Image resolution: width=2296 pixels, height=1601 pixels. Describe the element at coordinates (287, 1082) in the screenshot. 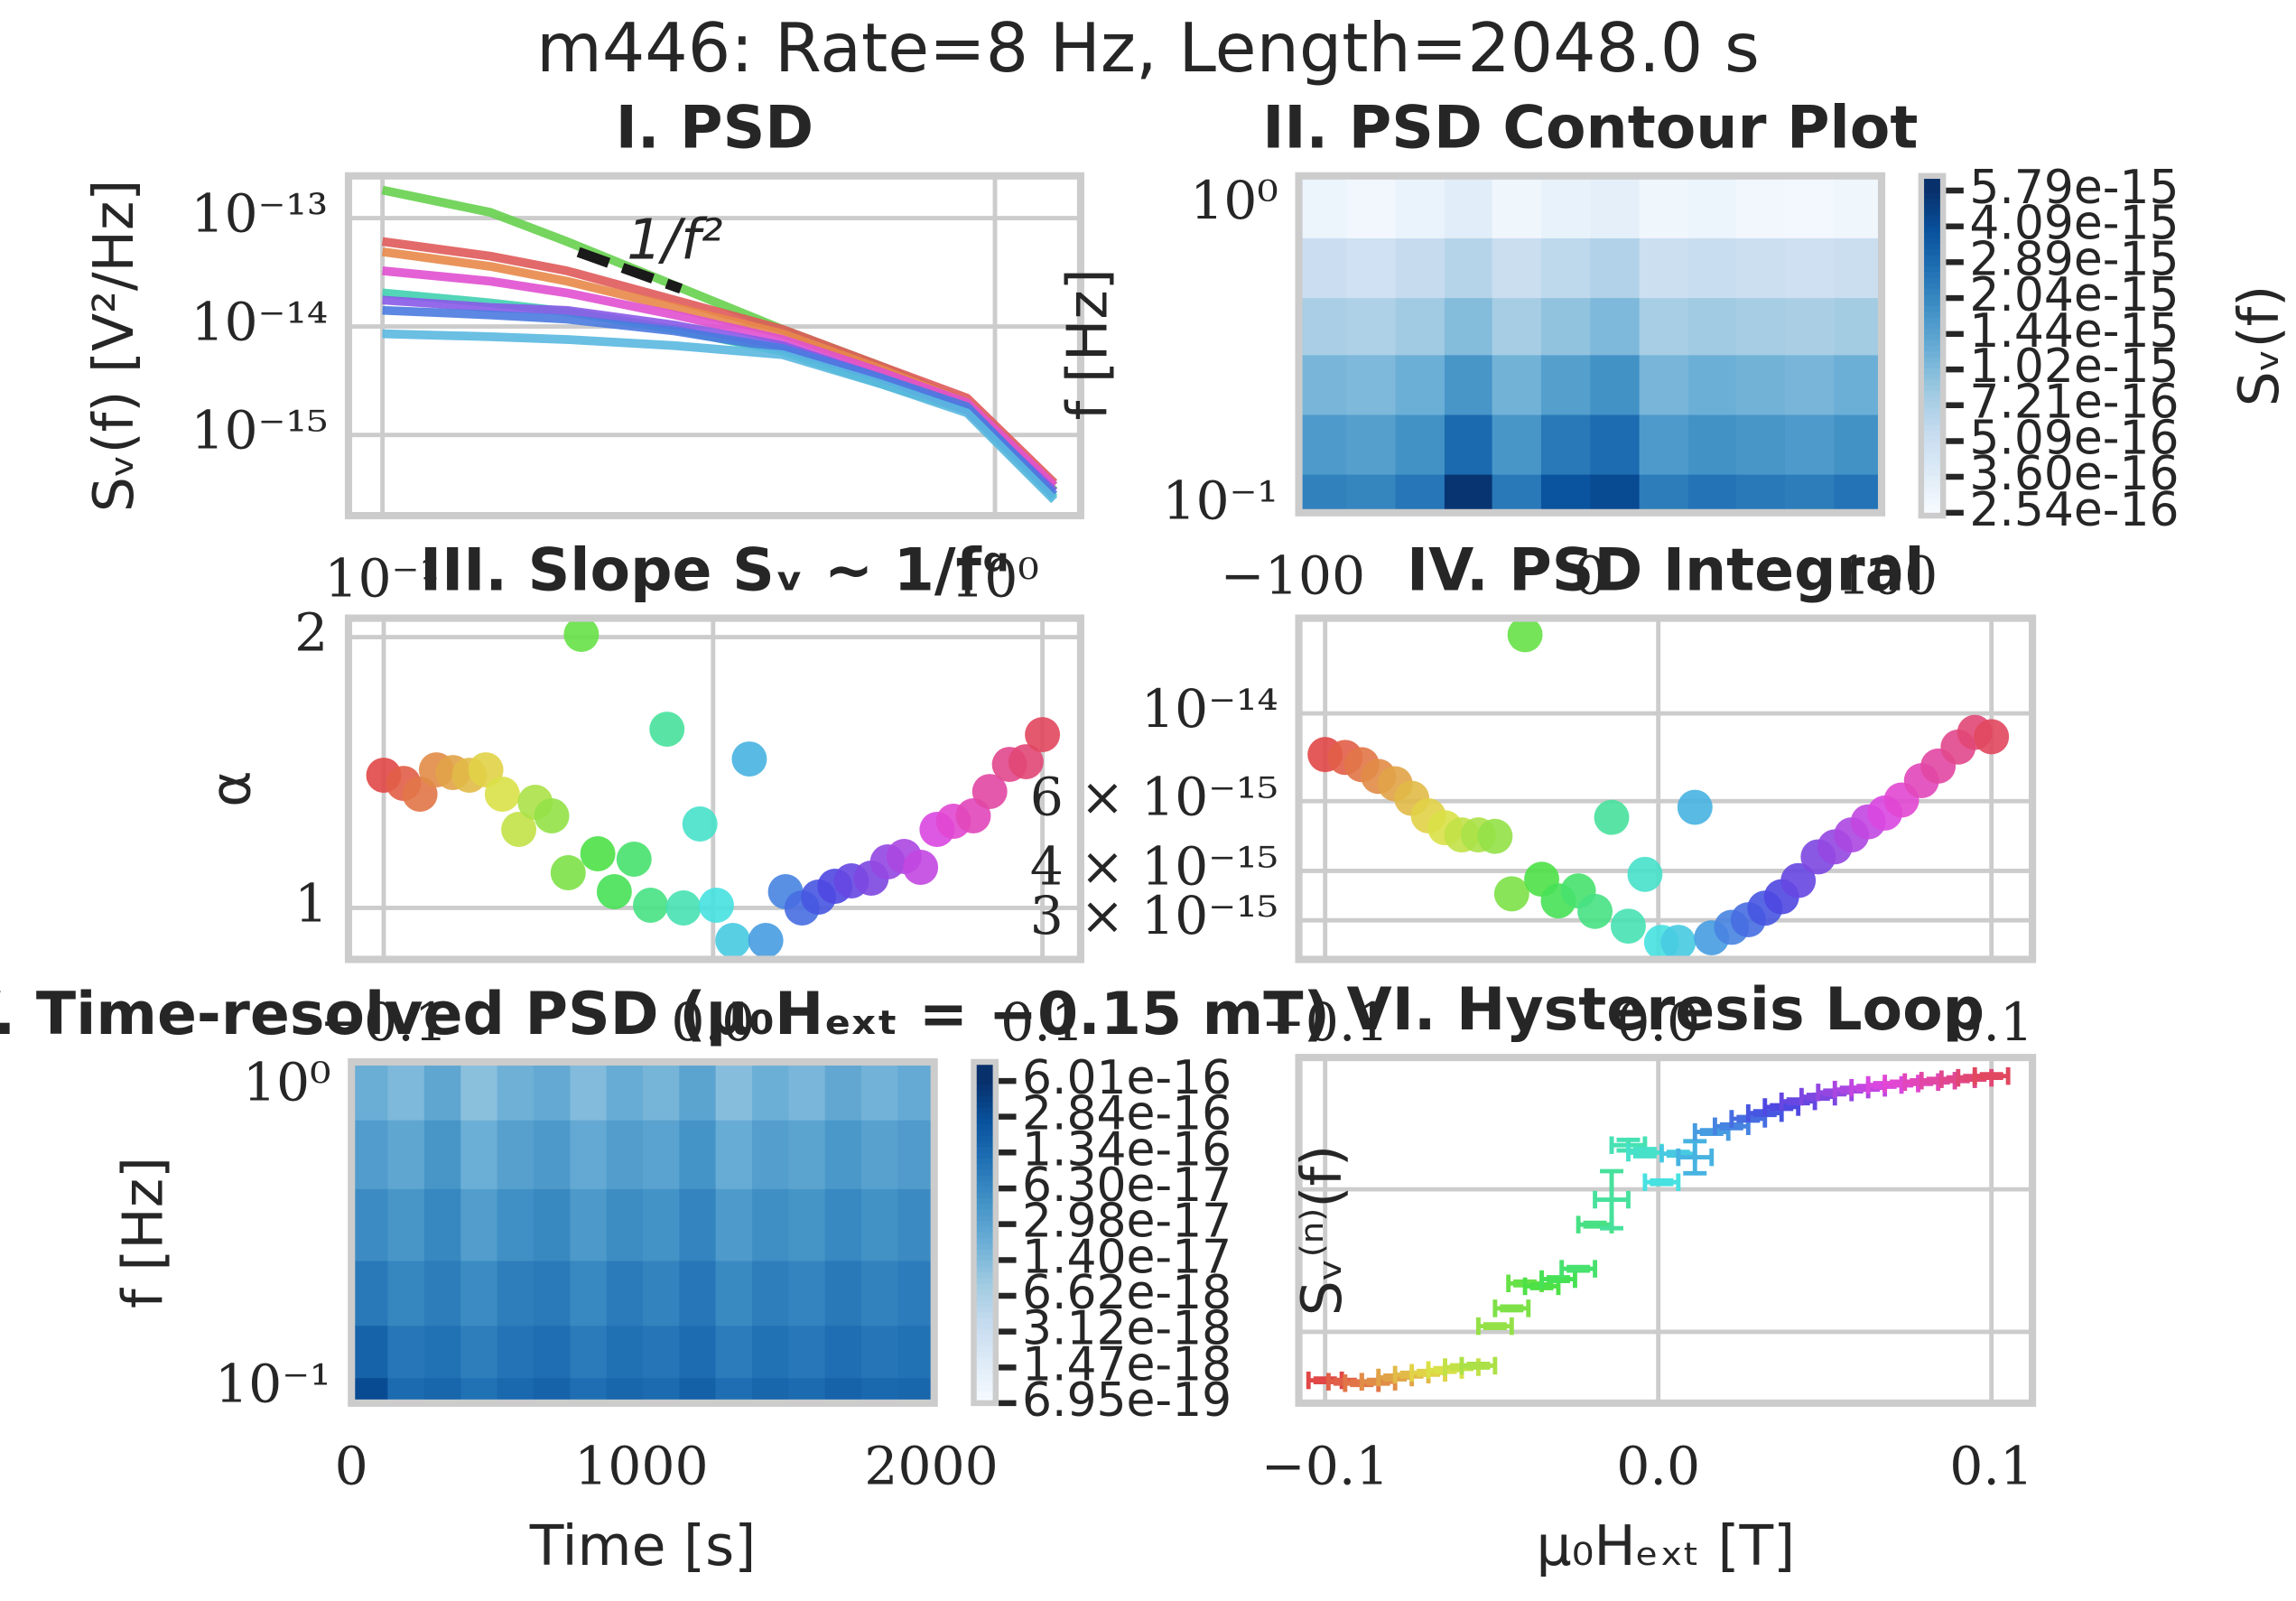

I see `y-tick-label: 10⁰` at that location.